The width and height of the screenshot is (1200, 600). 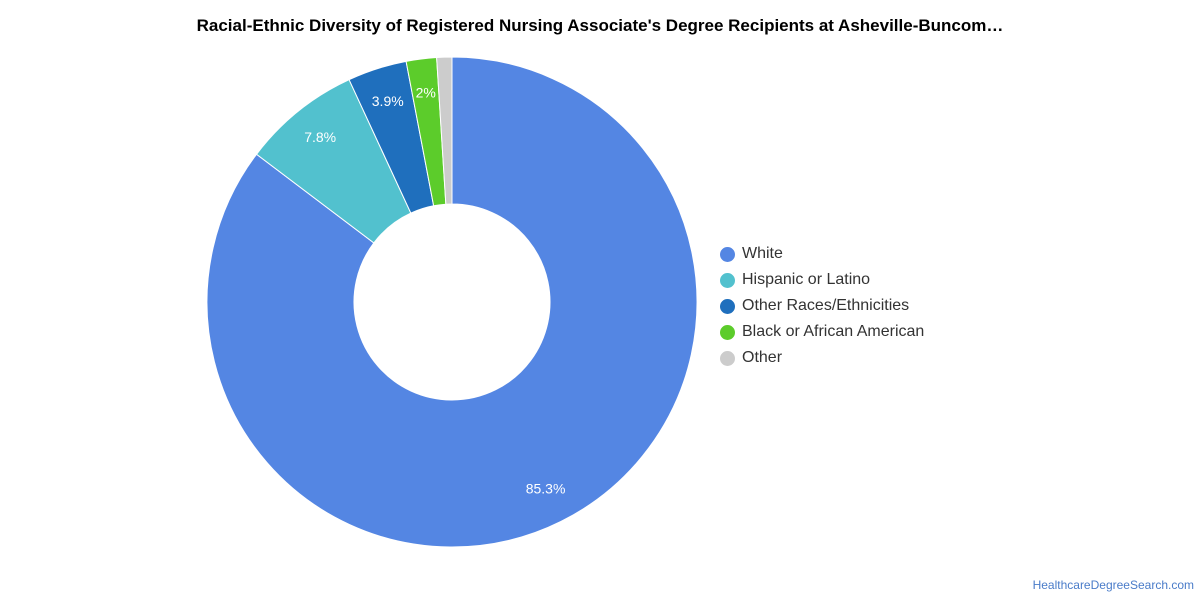 I want to click on source-link: HealthcareDegreeSearch.com, so click(x=1113, y=585).